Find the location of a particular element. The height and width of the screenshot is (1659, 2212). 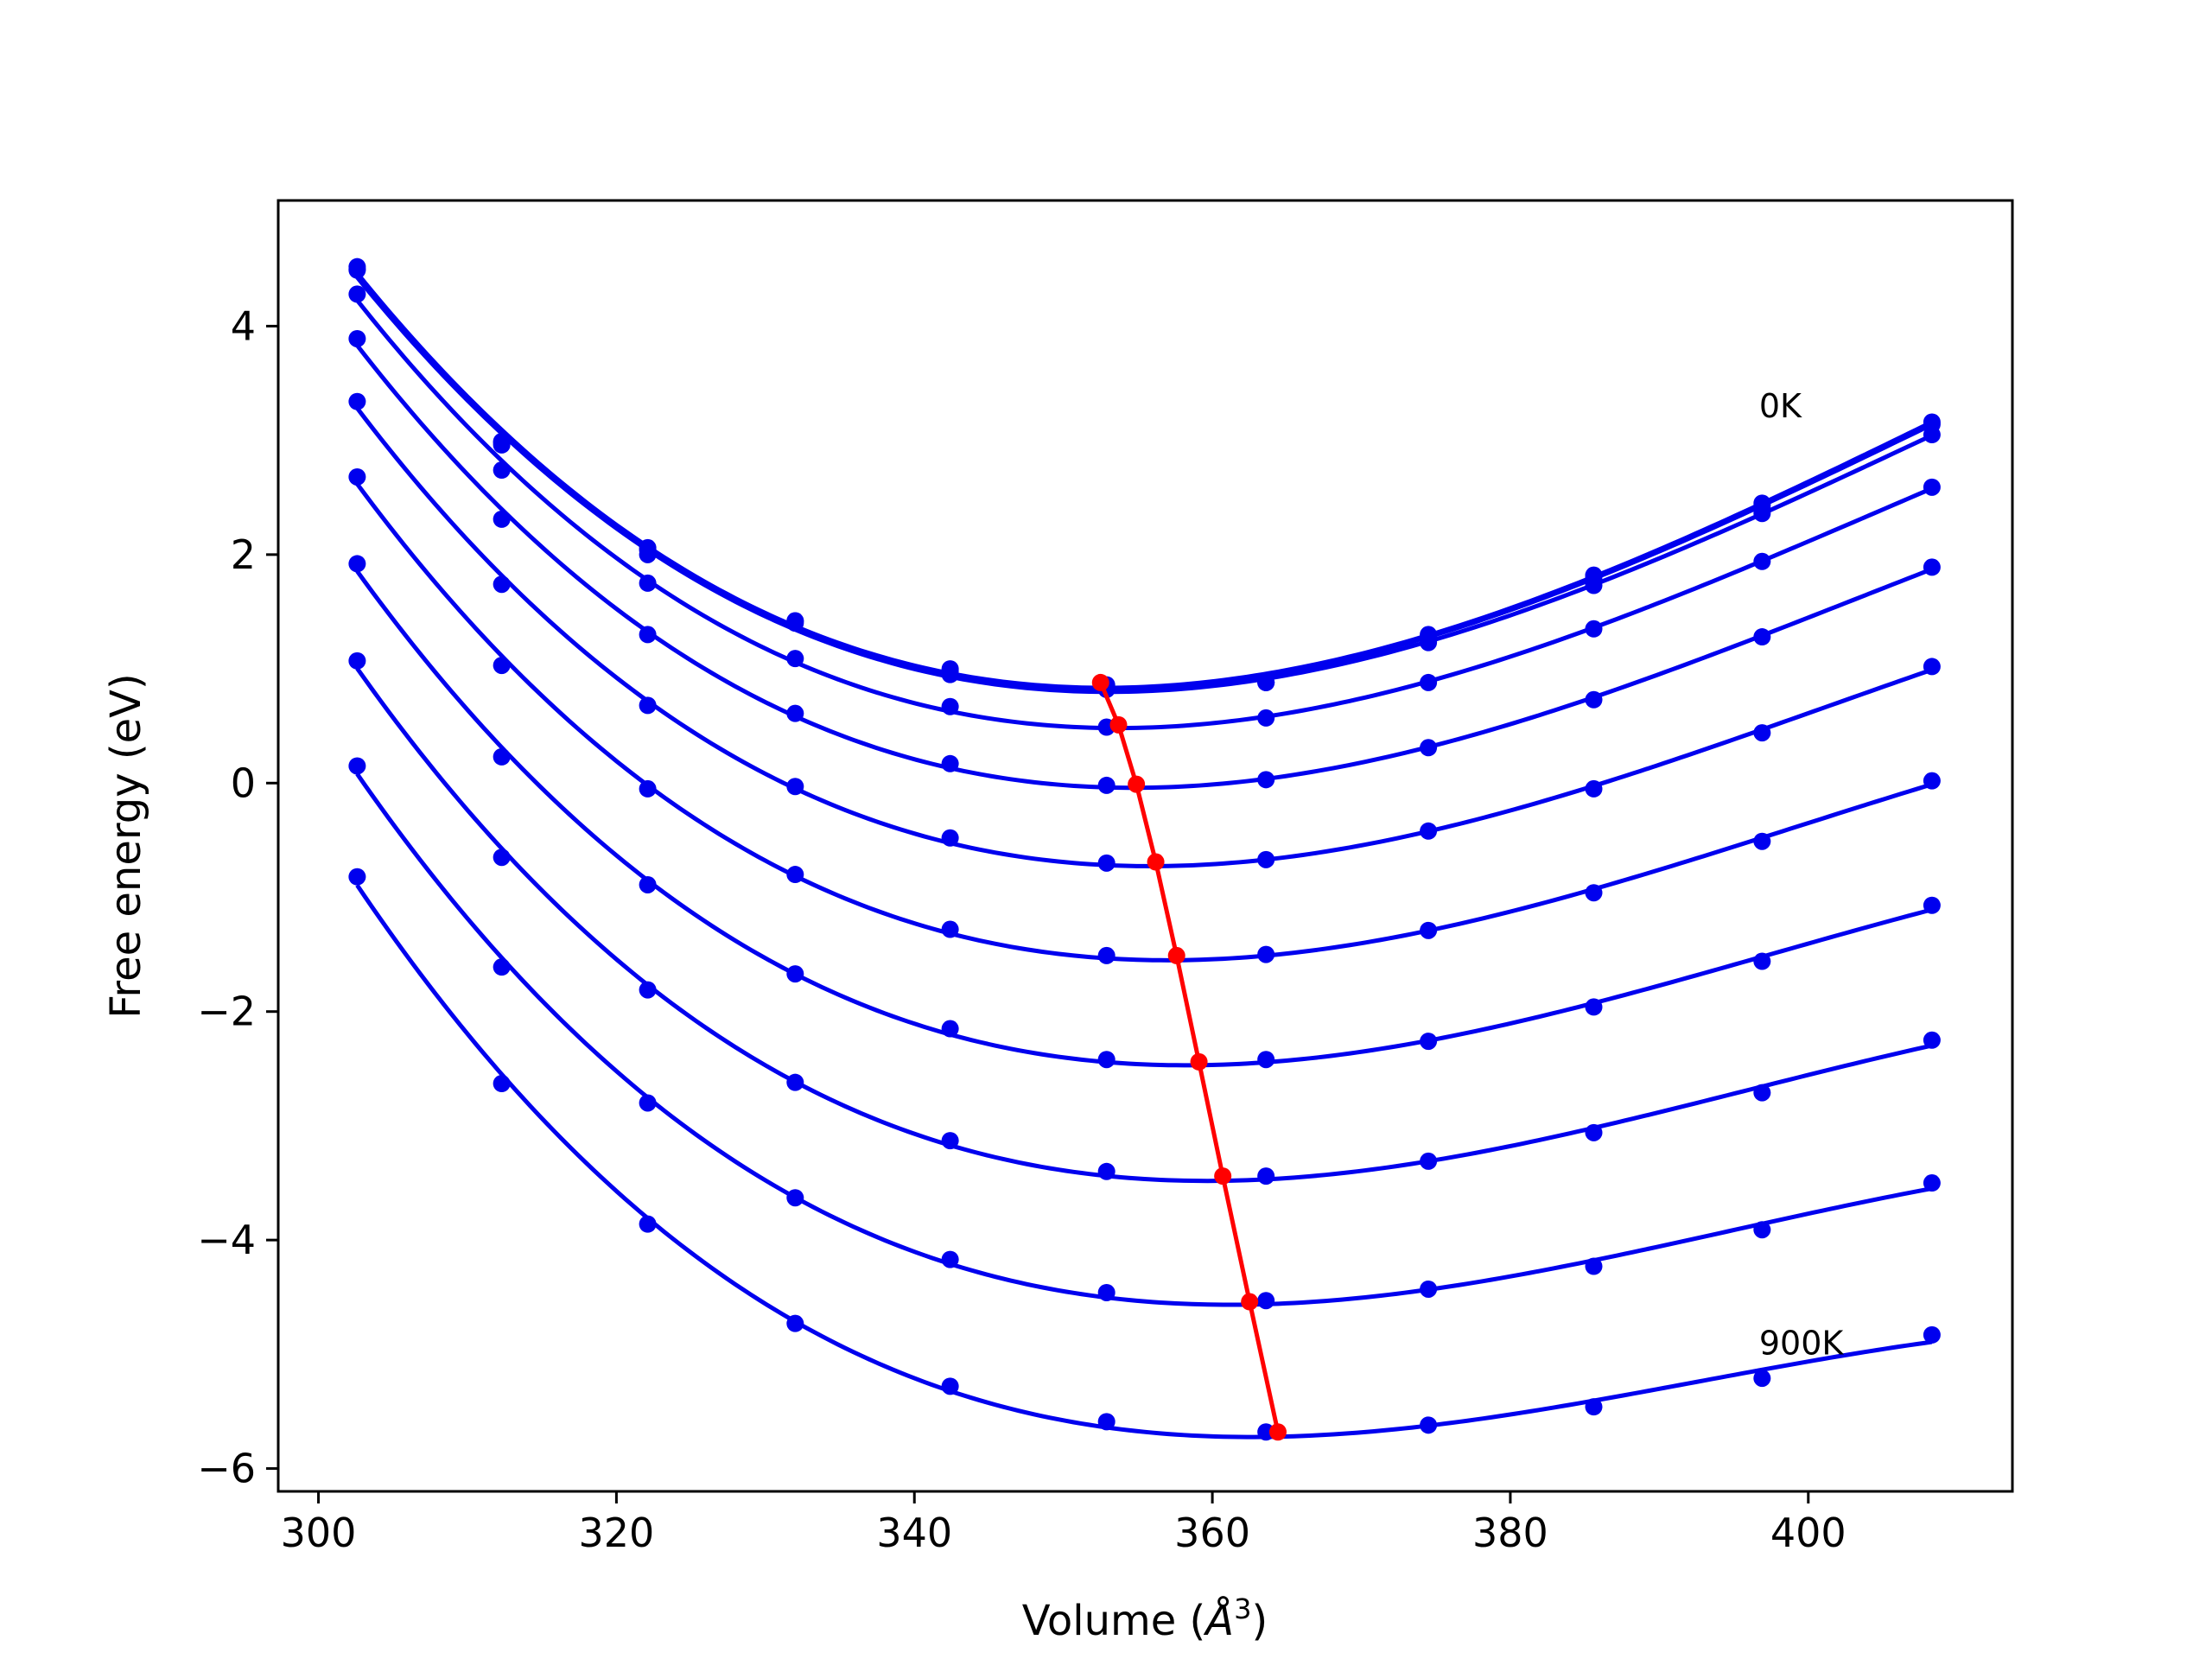

temperature-annotation: 0K is located at coordinates (1781, 406).